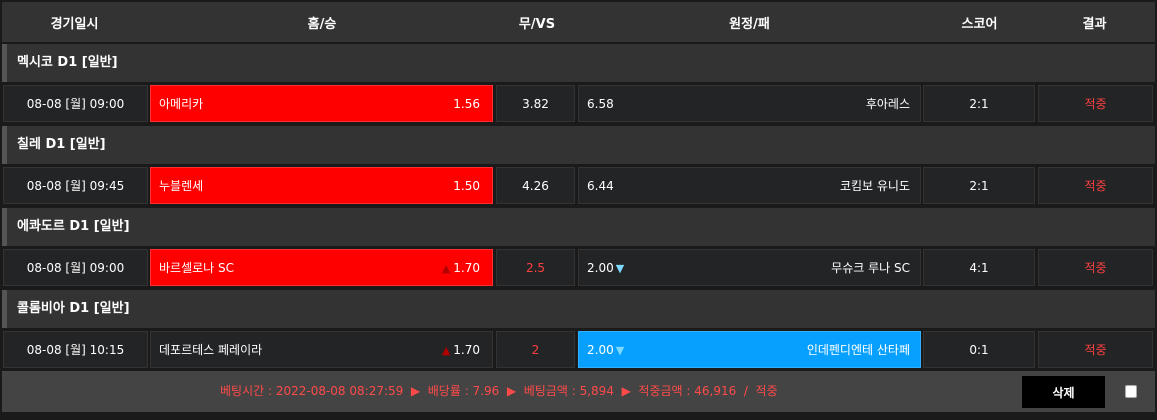  What do you see at coordinates (1063, 392) in the screenshot?
I see `delete-button: 삭제` at bounding box center [1063, 392].